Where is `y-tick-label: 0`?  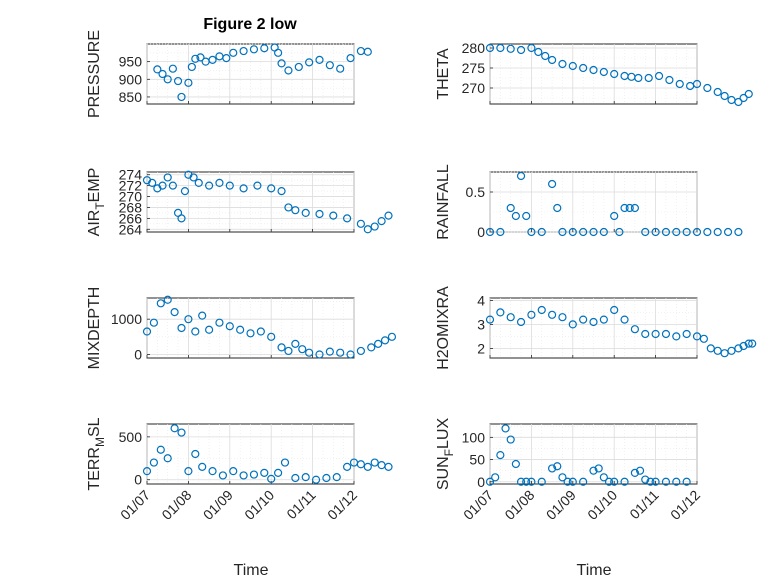
y-tick-label: 0 is located at coordinates (481, 482).